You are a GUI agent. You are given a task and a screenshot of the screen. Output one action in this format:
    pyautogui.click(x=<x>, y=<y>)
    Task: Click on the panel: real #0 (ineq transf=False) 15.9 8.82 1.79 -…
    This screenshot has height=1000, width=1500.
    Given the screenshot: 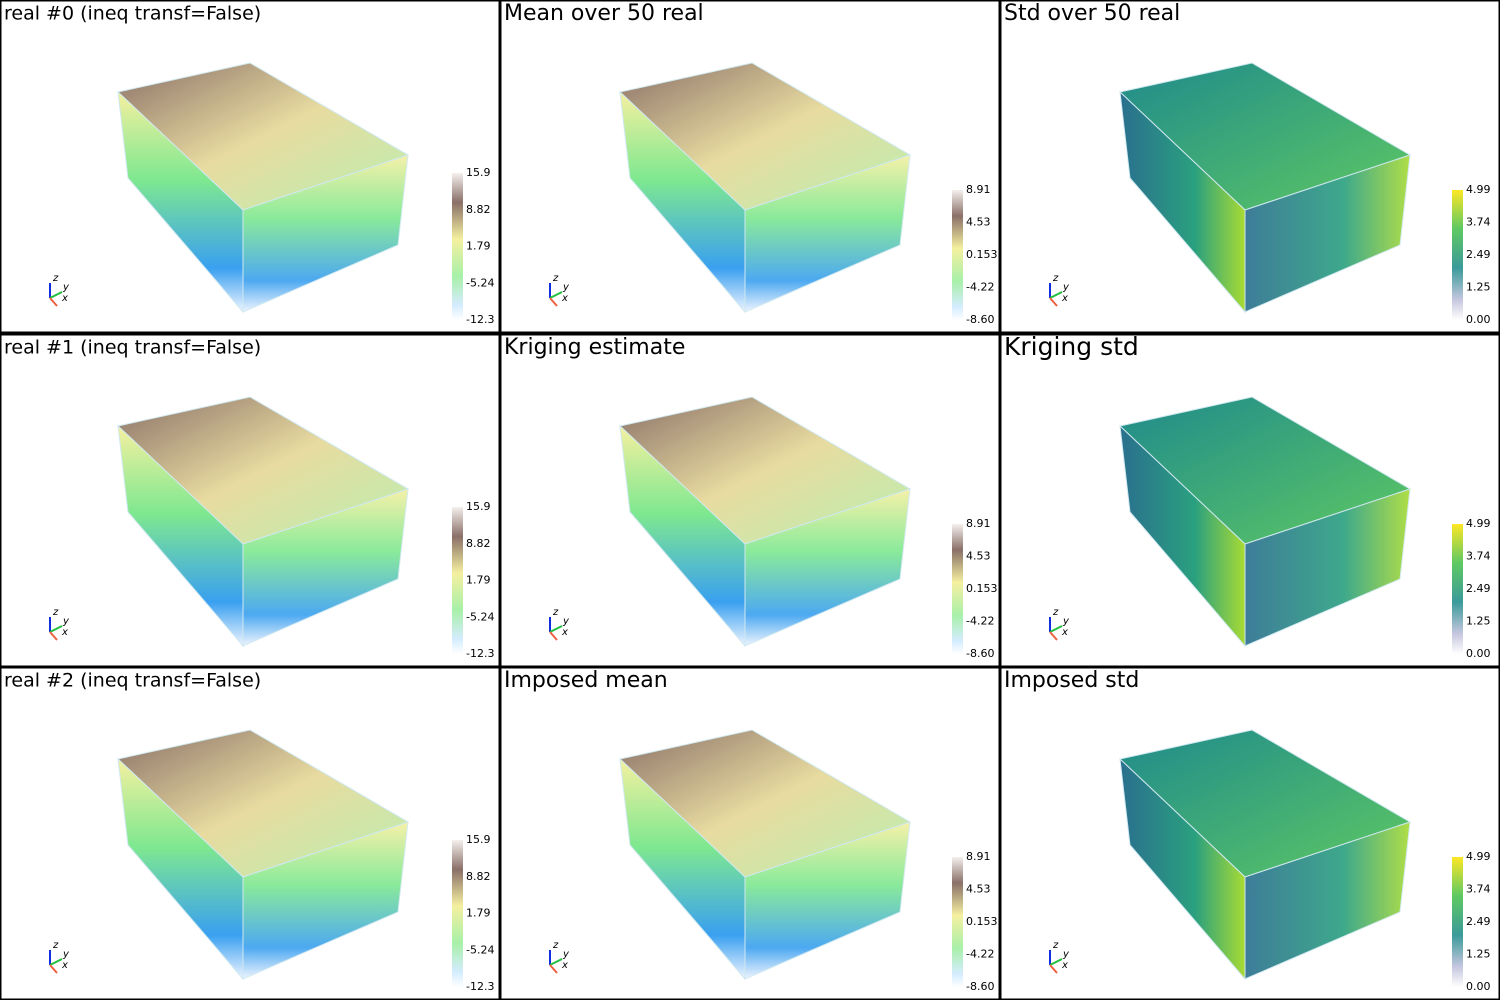 What is the action you would take?
    pyautogui.click(x=250, y=167)
    